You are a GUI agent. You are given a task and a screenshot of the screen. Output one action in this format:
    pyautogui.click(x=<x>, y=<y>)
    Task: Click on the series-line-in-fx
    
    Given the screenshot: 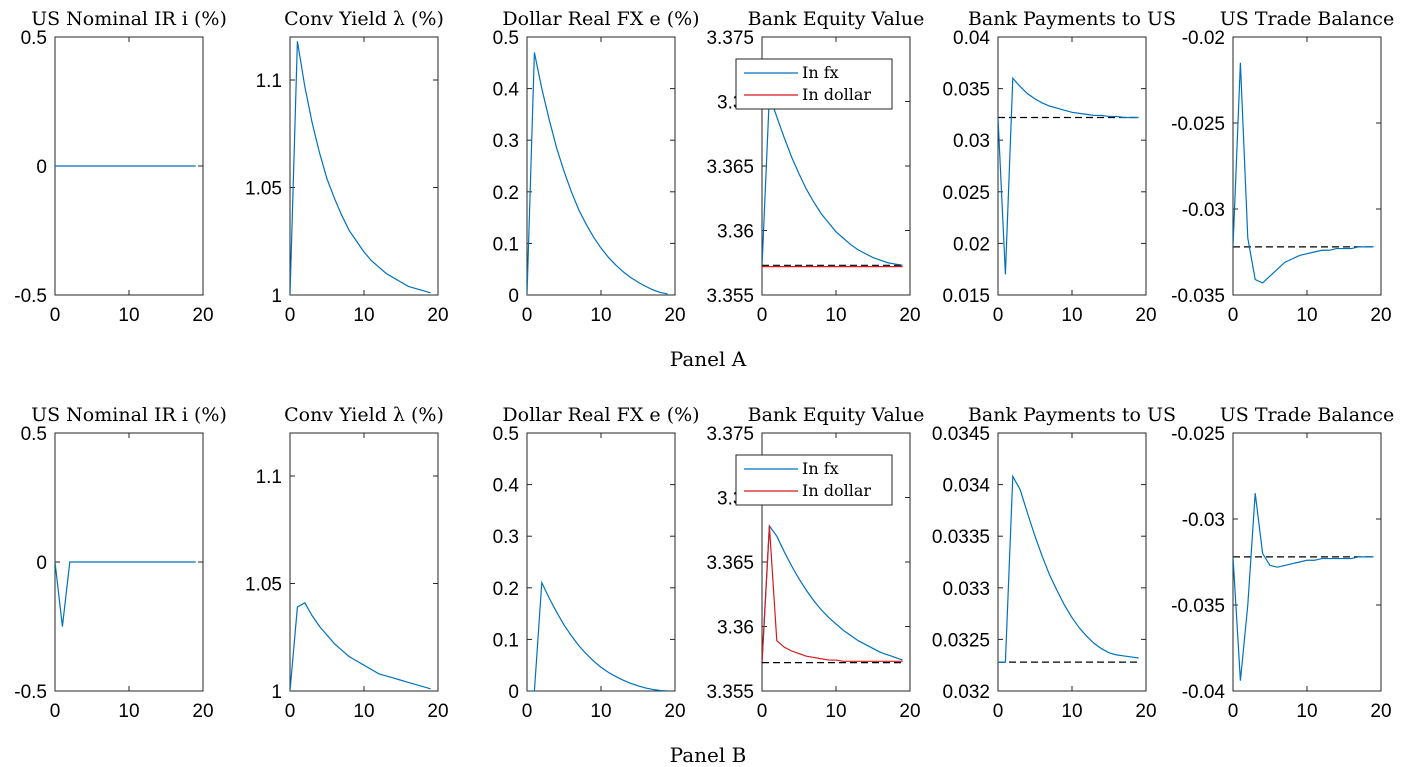 What is the action you would take?
    pyautogui.click(x=832, y=180)
    